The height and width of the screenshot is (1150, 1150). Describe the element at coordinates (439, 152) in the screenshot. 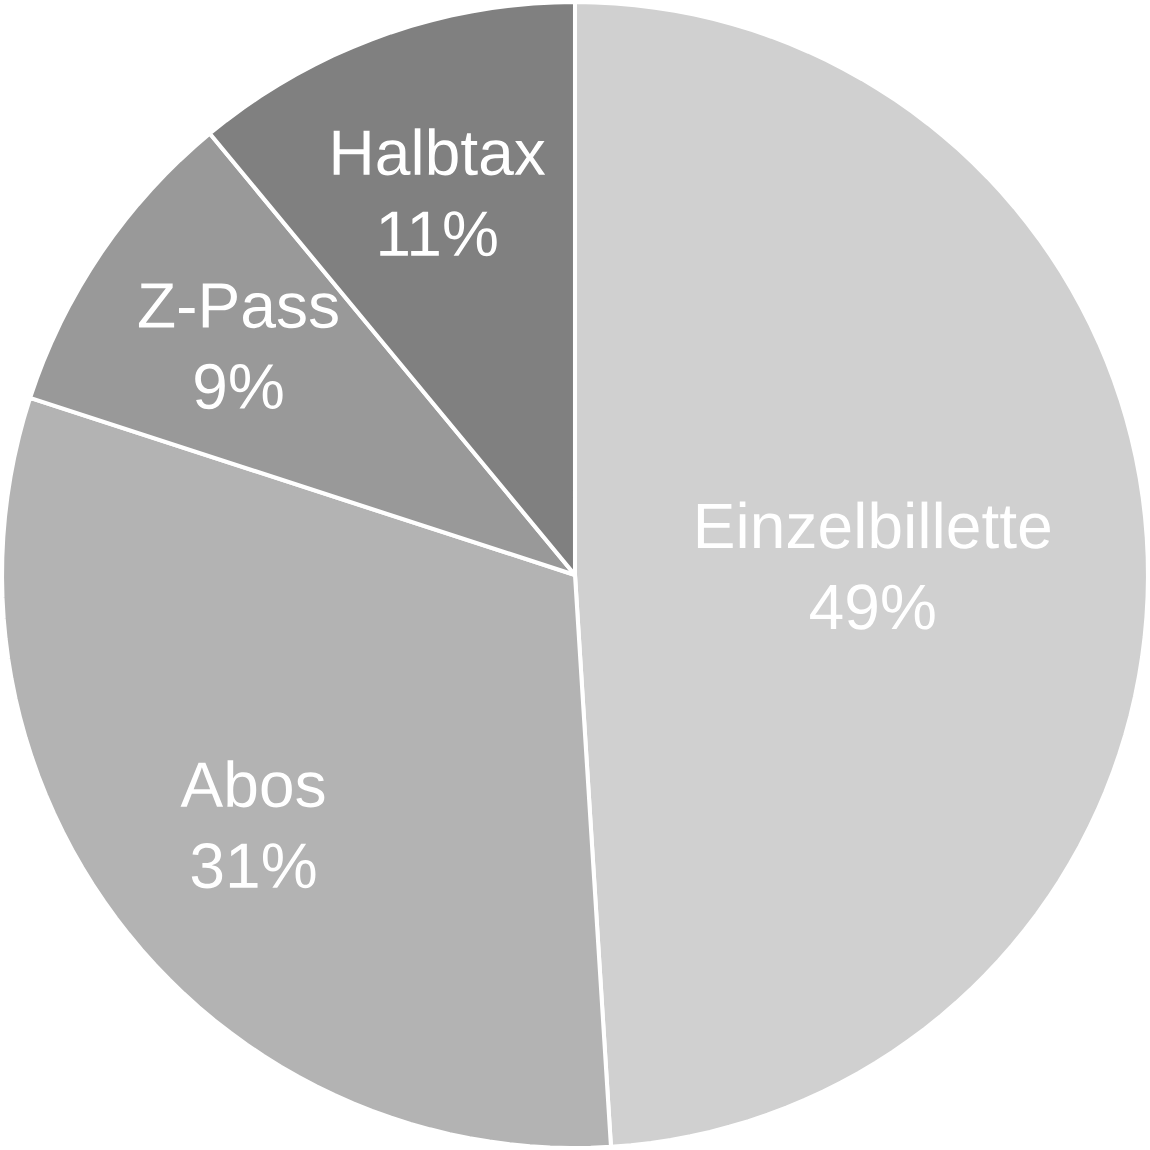

I see `slice-label: Halbtax` at that location.